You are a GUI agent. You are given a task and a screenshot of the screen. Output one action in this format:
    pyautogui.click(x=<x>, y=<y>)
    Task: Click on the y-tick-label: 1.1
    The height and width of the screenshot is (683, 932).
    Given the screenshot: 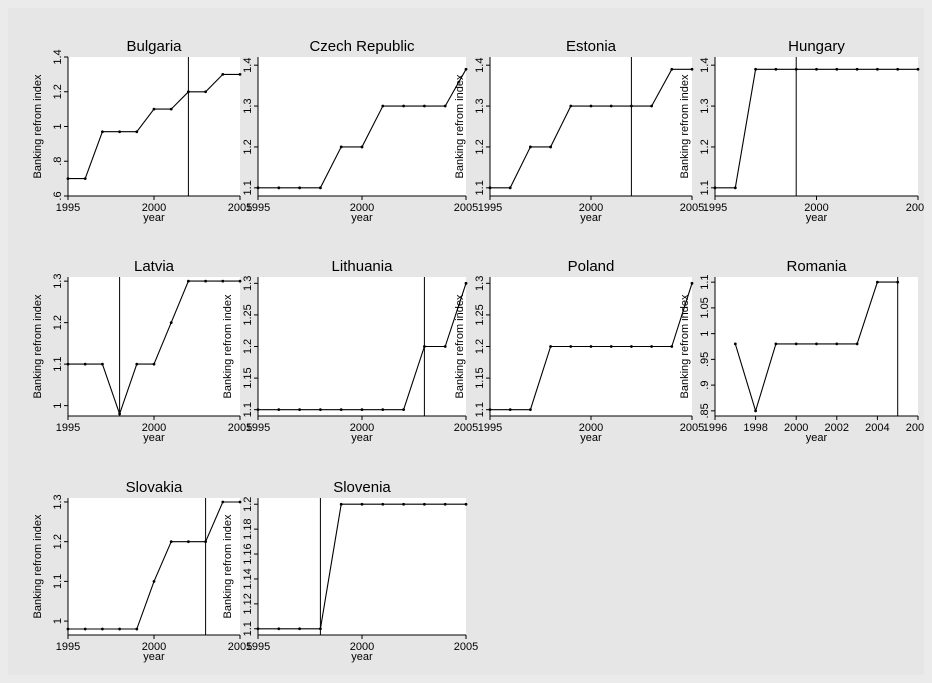 What is the action you would take?
    pyautogui.click(x=480, y=187)
    